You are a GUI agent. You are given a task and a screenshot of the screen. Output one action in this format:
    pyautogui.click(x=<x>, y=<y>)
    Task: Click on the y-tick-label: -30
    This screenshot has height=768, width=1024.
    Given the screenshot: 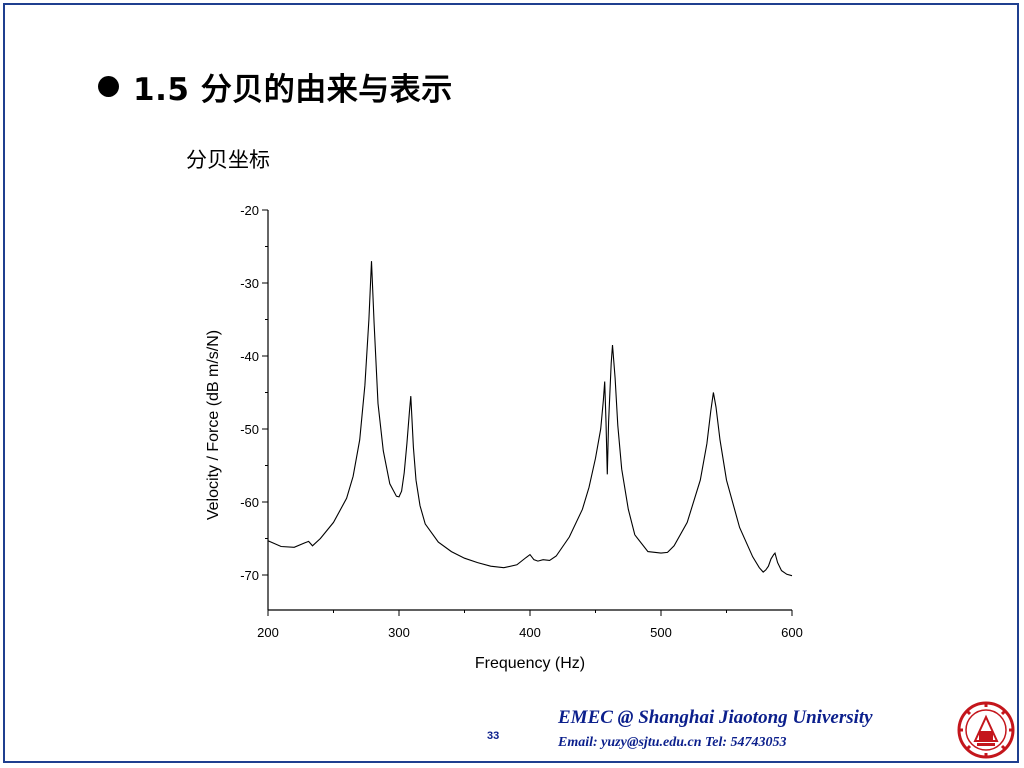 What is the action you would take?
    pyautogui.click(x=249, y=283)
    